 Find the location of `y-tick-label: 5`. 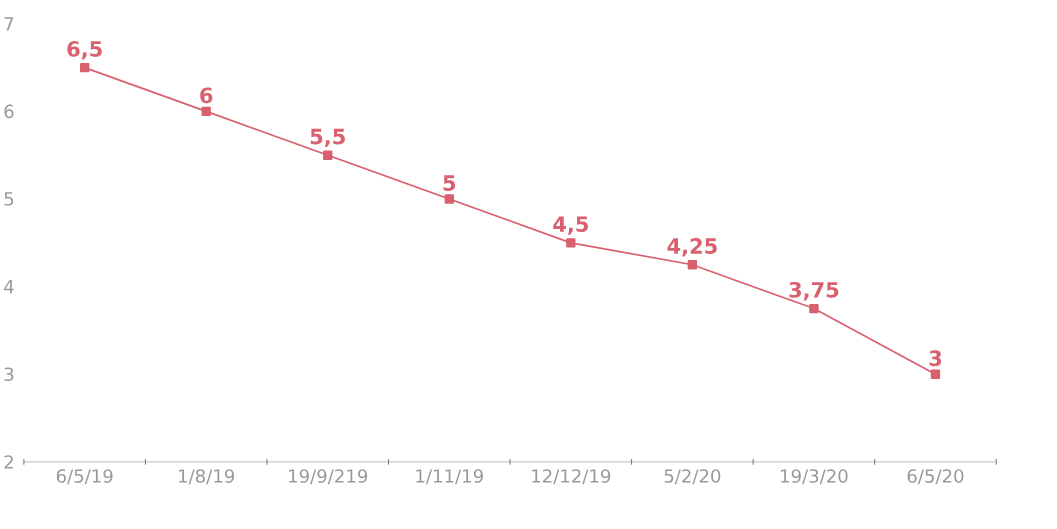

y-tick-label: 5 is located at coordinates (9, 199).